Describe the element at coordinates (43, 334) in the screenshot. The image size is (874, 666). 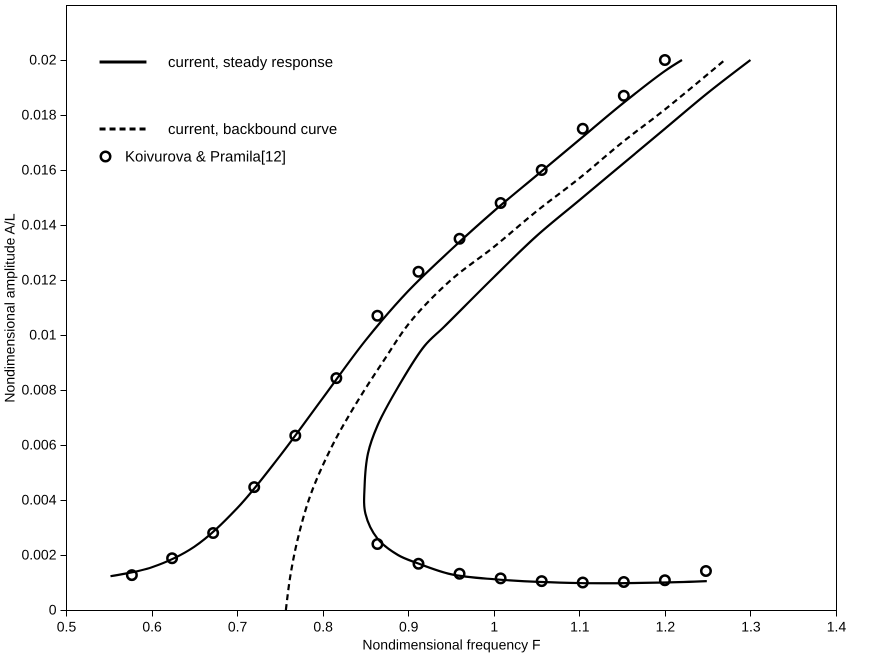
I see `y-tick-label: 0.01` at that location.